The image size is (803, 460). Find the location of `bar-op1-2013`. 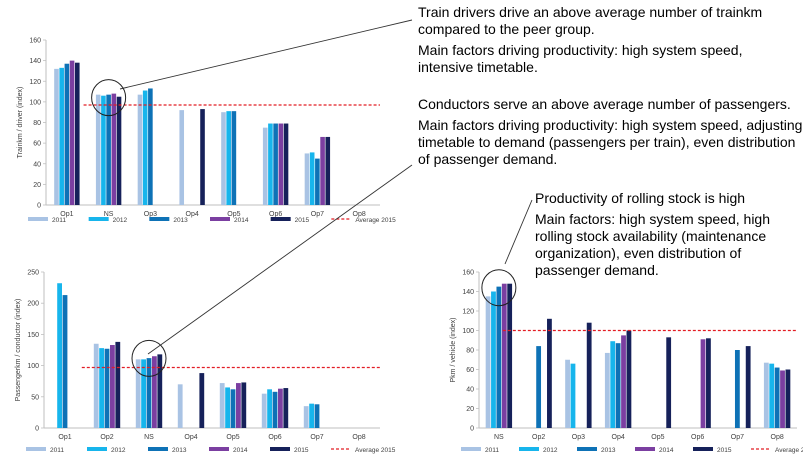

bar-op1-2013 is located at coordinates (65, 361).